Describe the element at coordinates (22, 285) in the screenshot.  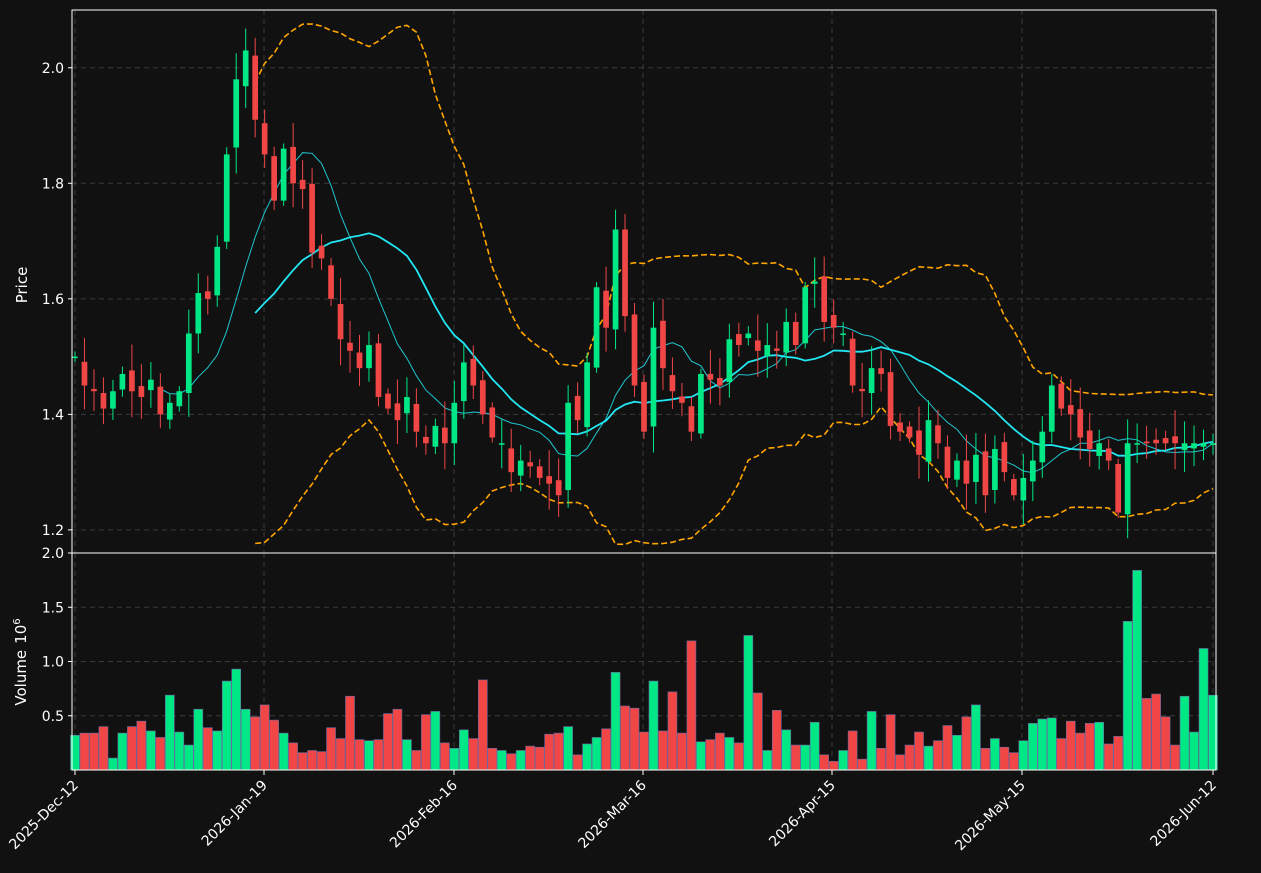
I see `price-axis-label: Price` at that location.